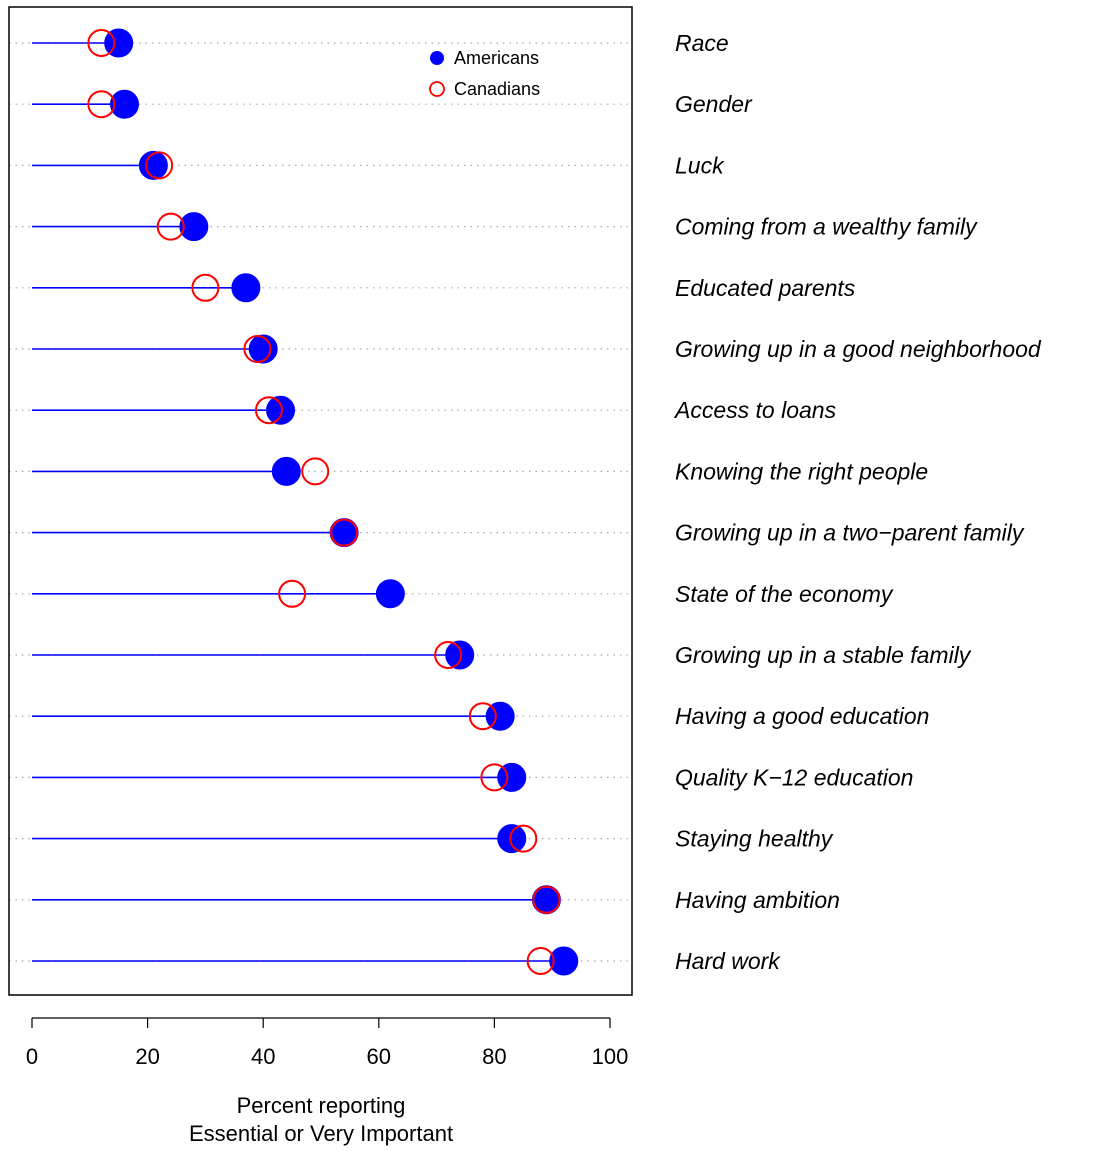  What do you see at coordinates (32, 1056) in the screenshot?
I see `x-tick-label: 0` at bounding box center [32, 1056].